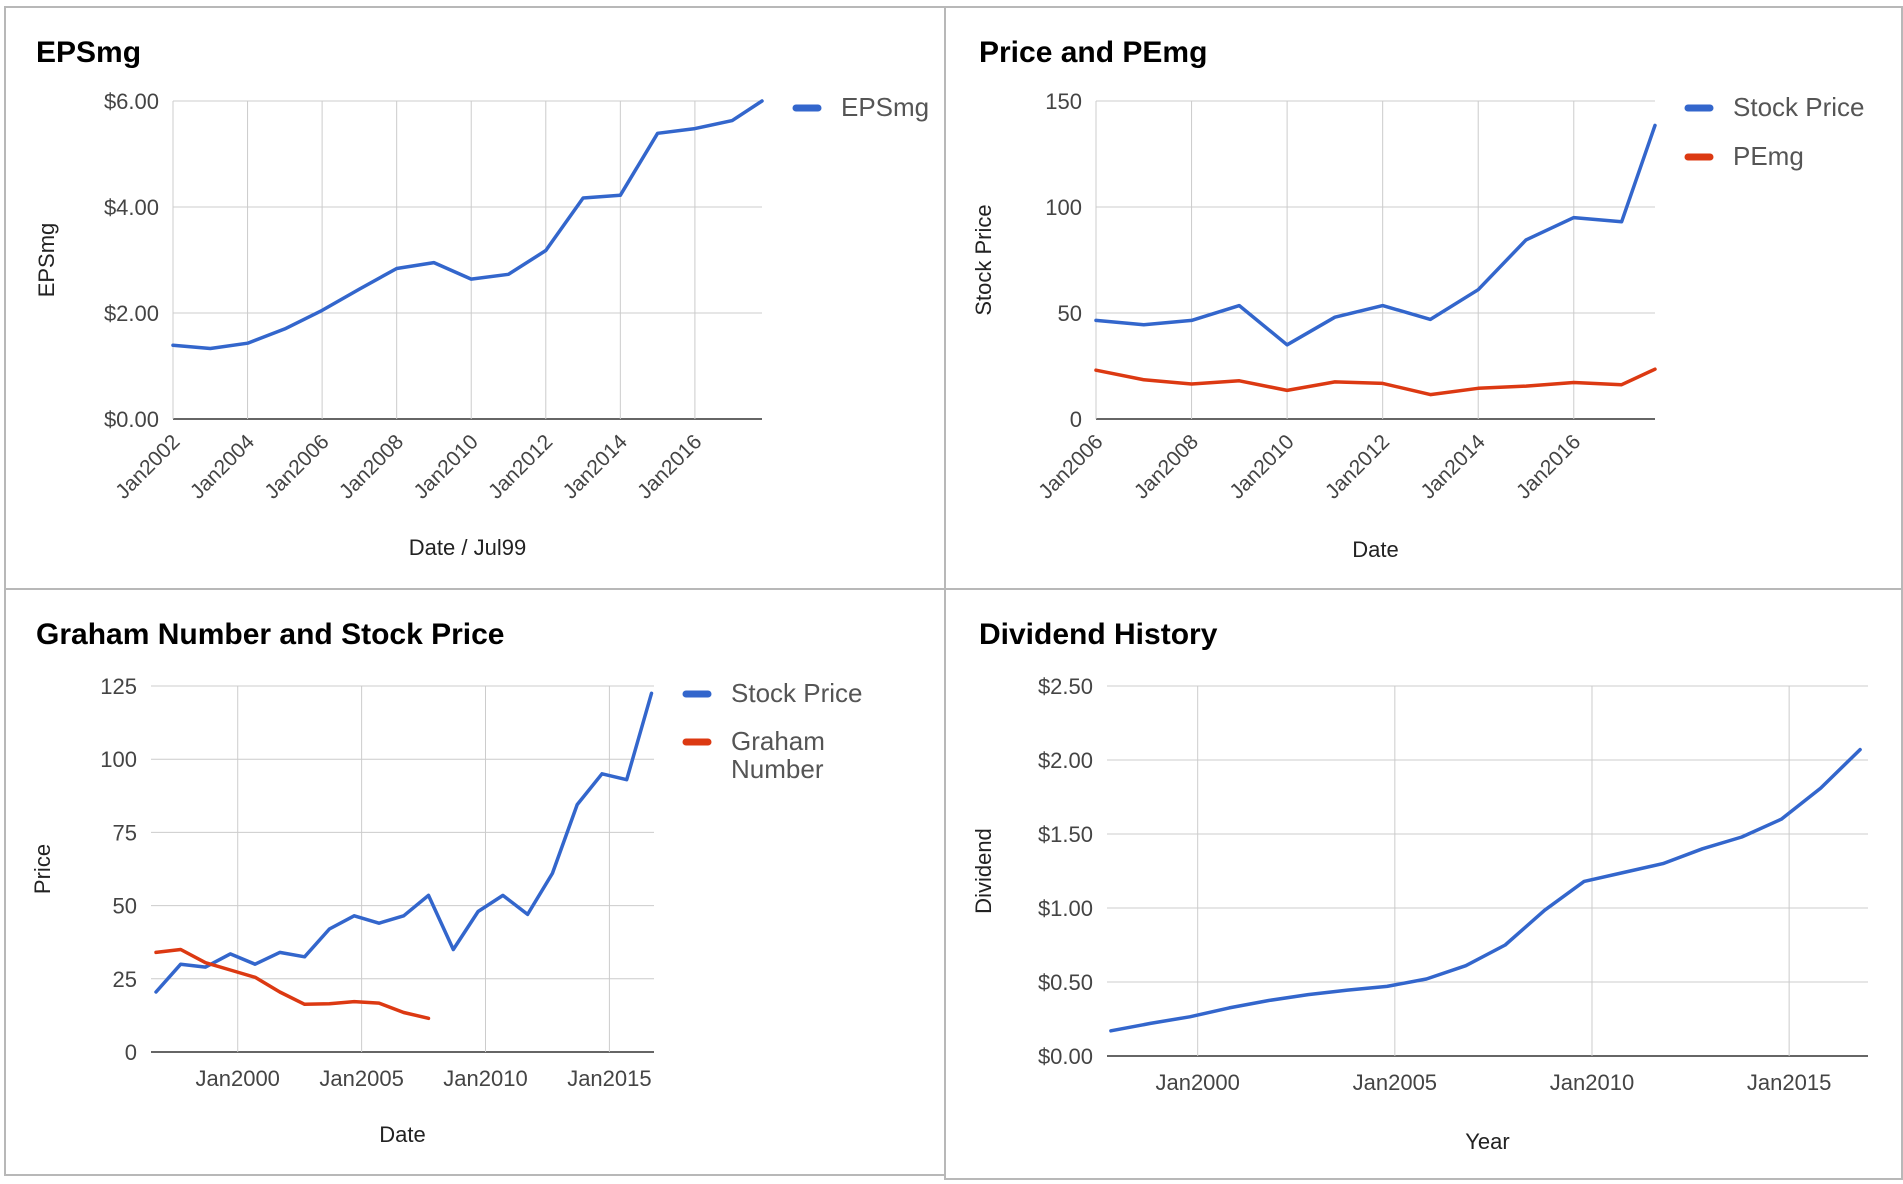 The image size is (1903, 1184). I want to click on y-tick-label: 125, so click(118, 686).